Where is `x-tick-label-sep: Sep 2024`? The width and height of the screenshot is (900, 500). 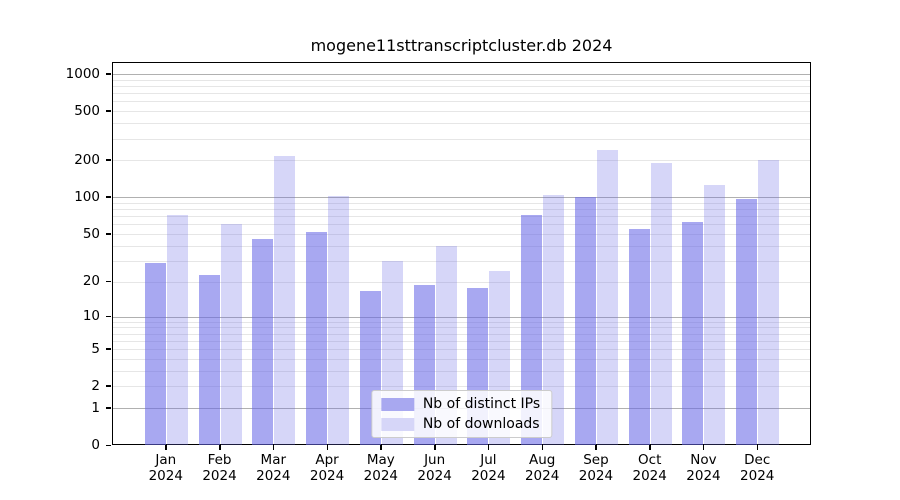
x-tick-label-sep: Sep 2024 is located at coordinates (596, 468).